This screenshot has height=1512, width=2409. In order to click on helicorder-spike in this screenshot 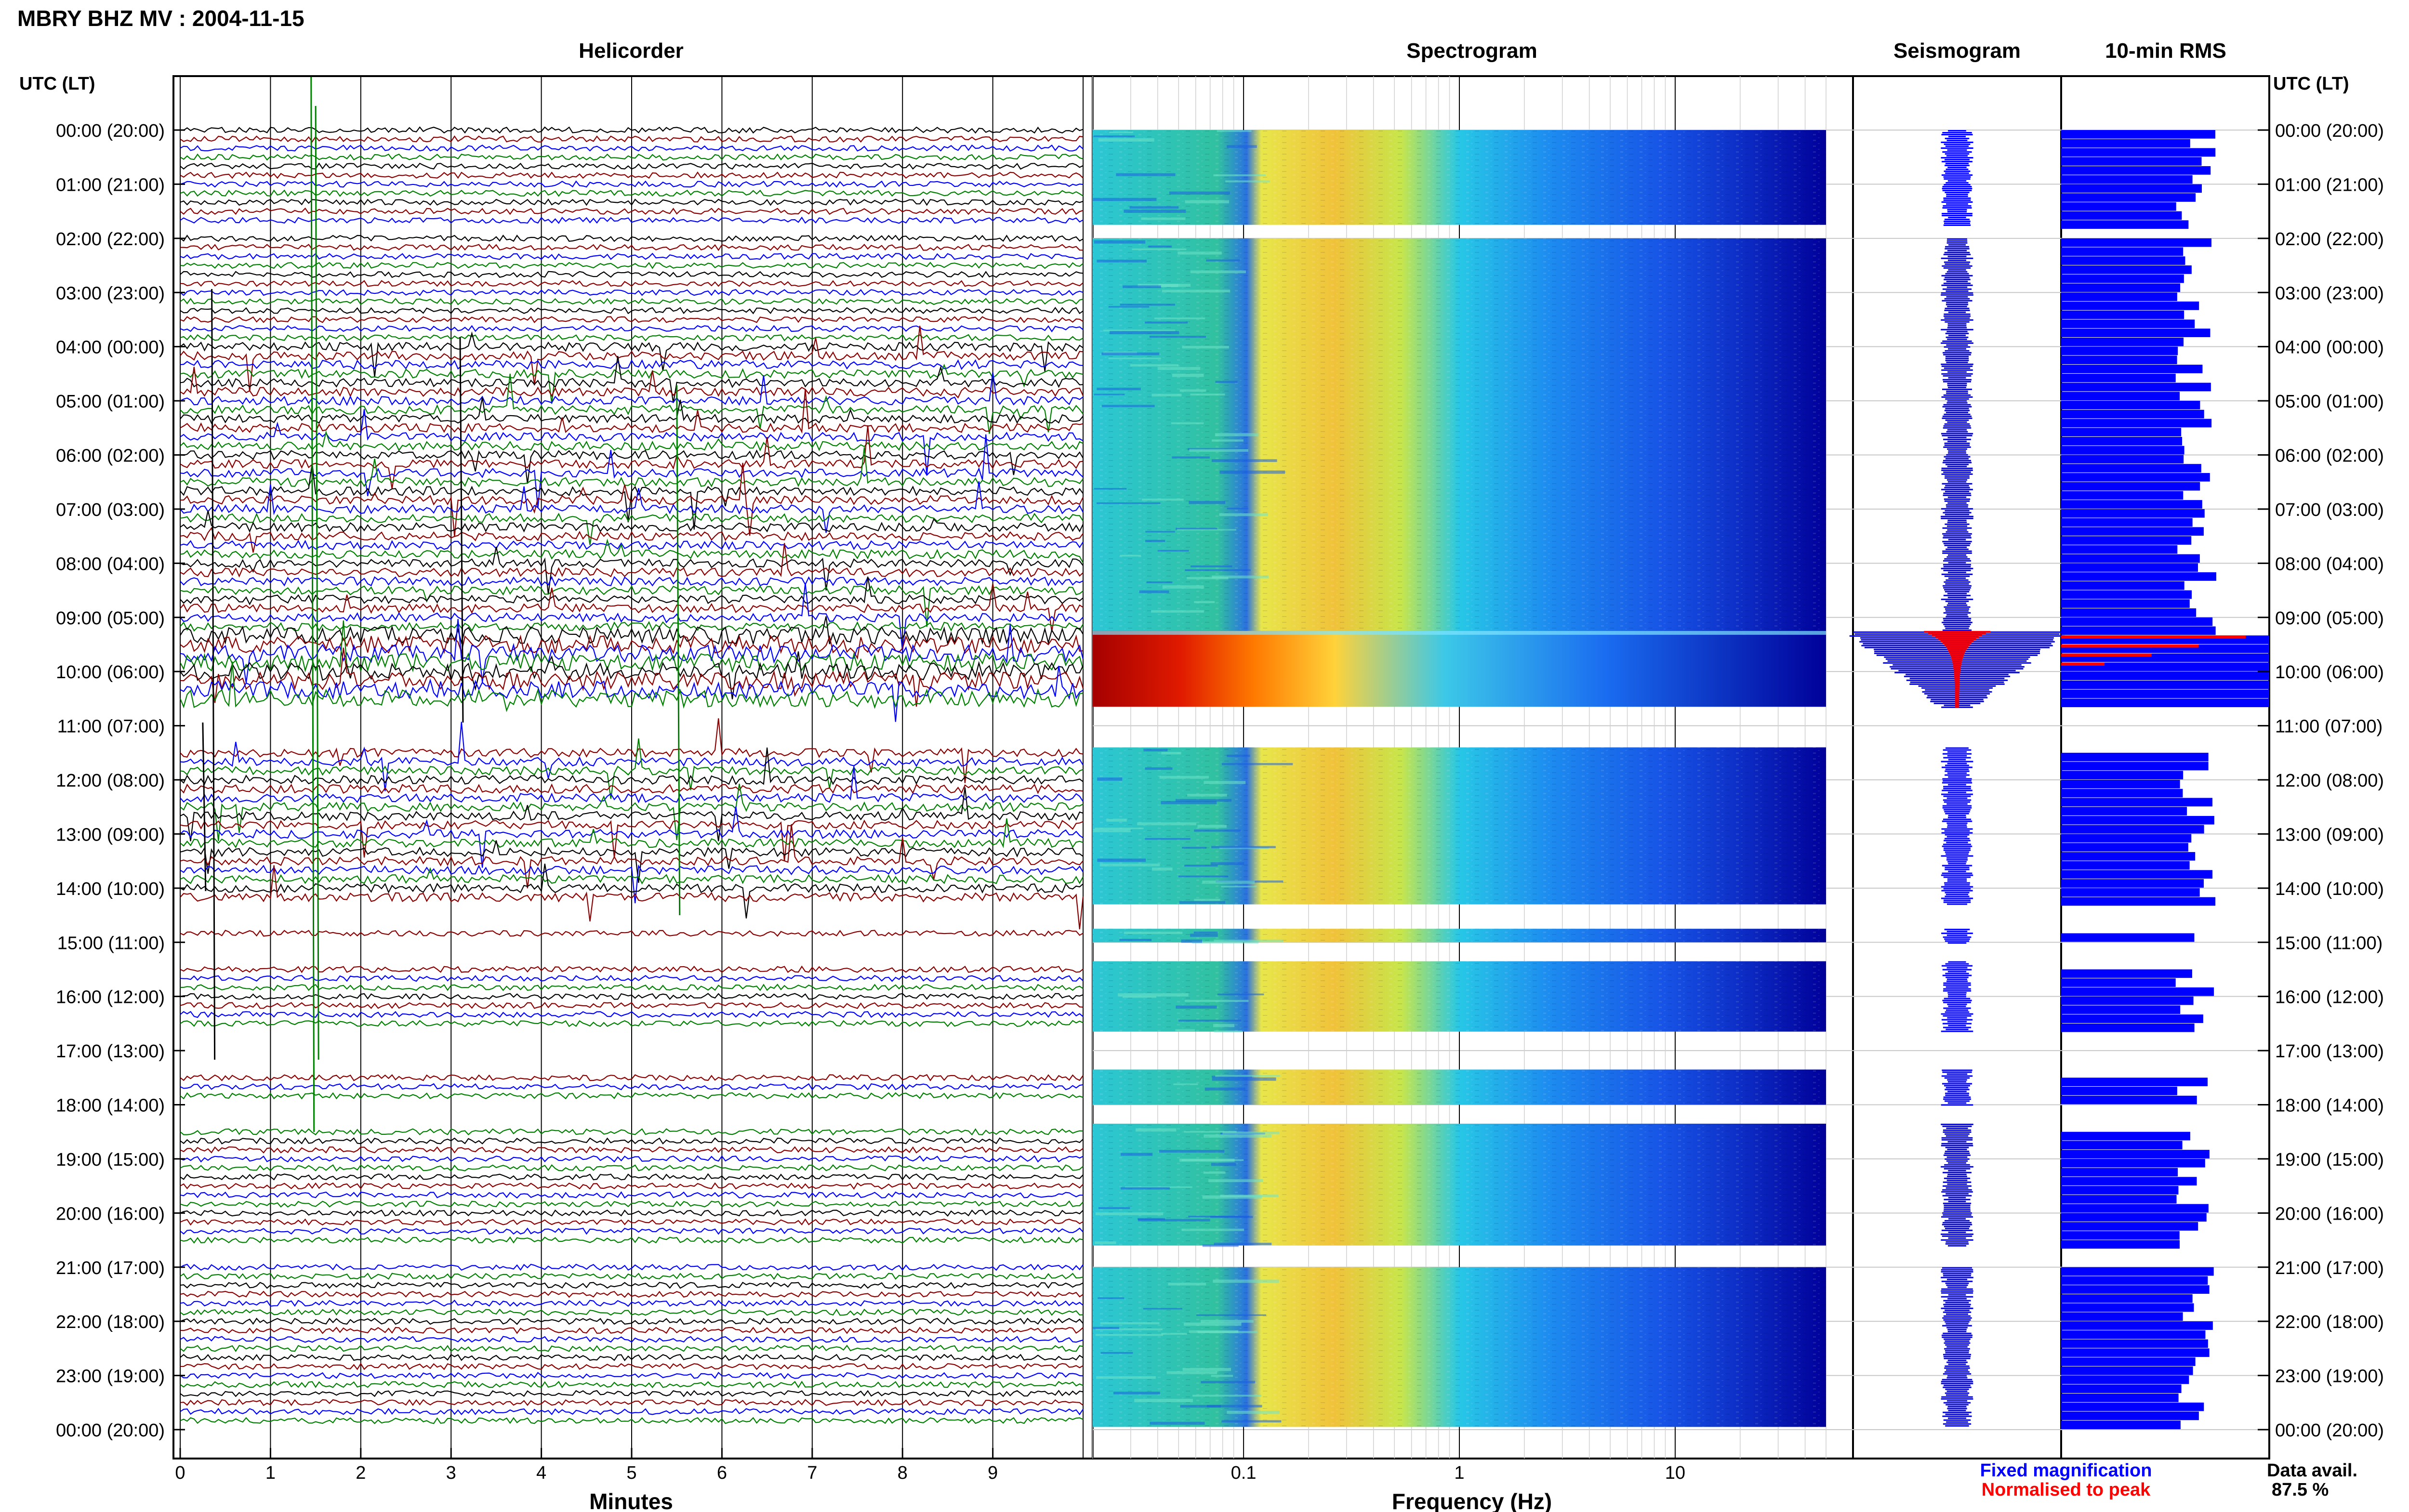, I will do `click(317, 582)`.